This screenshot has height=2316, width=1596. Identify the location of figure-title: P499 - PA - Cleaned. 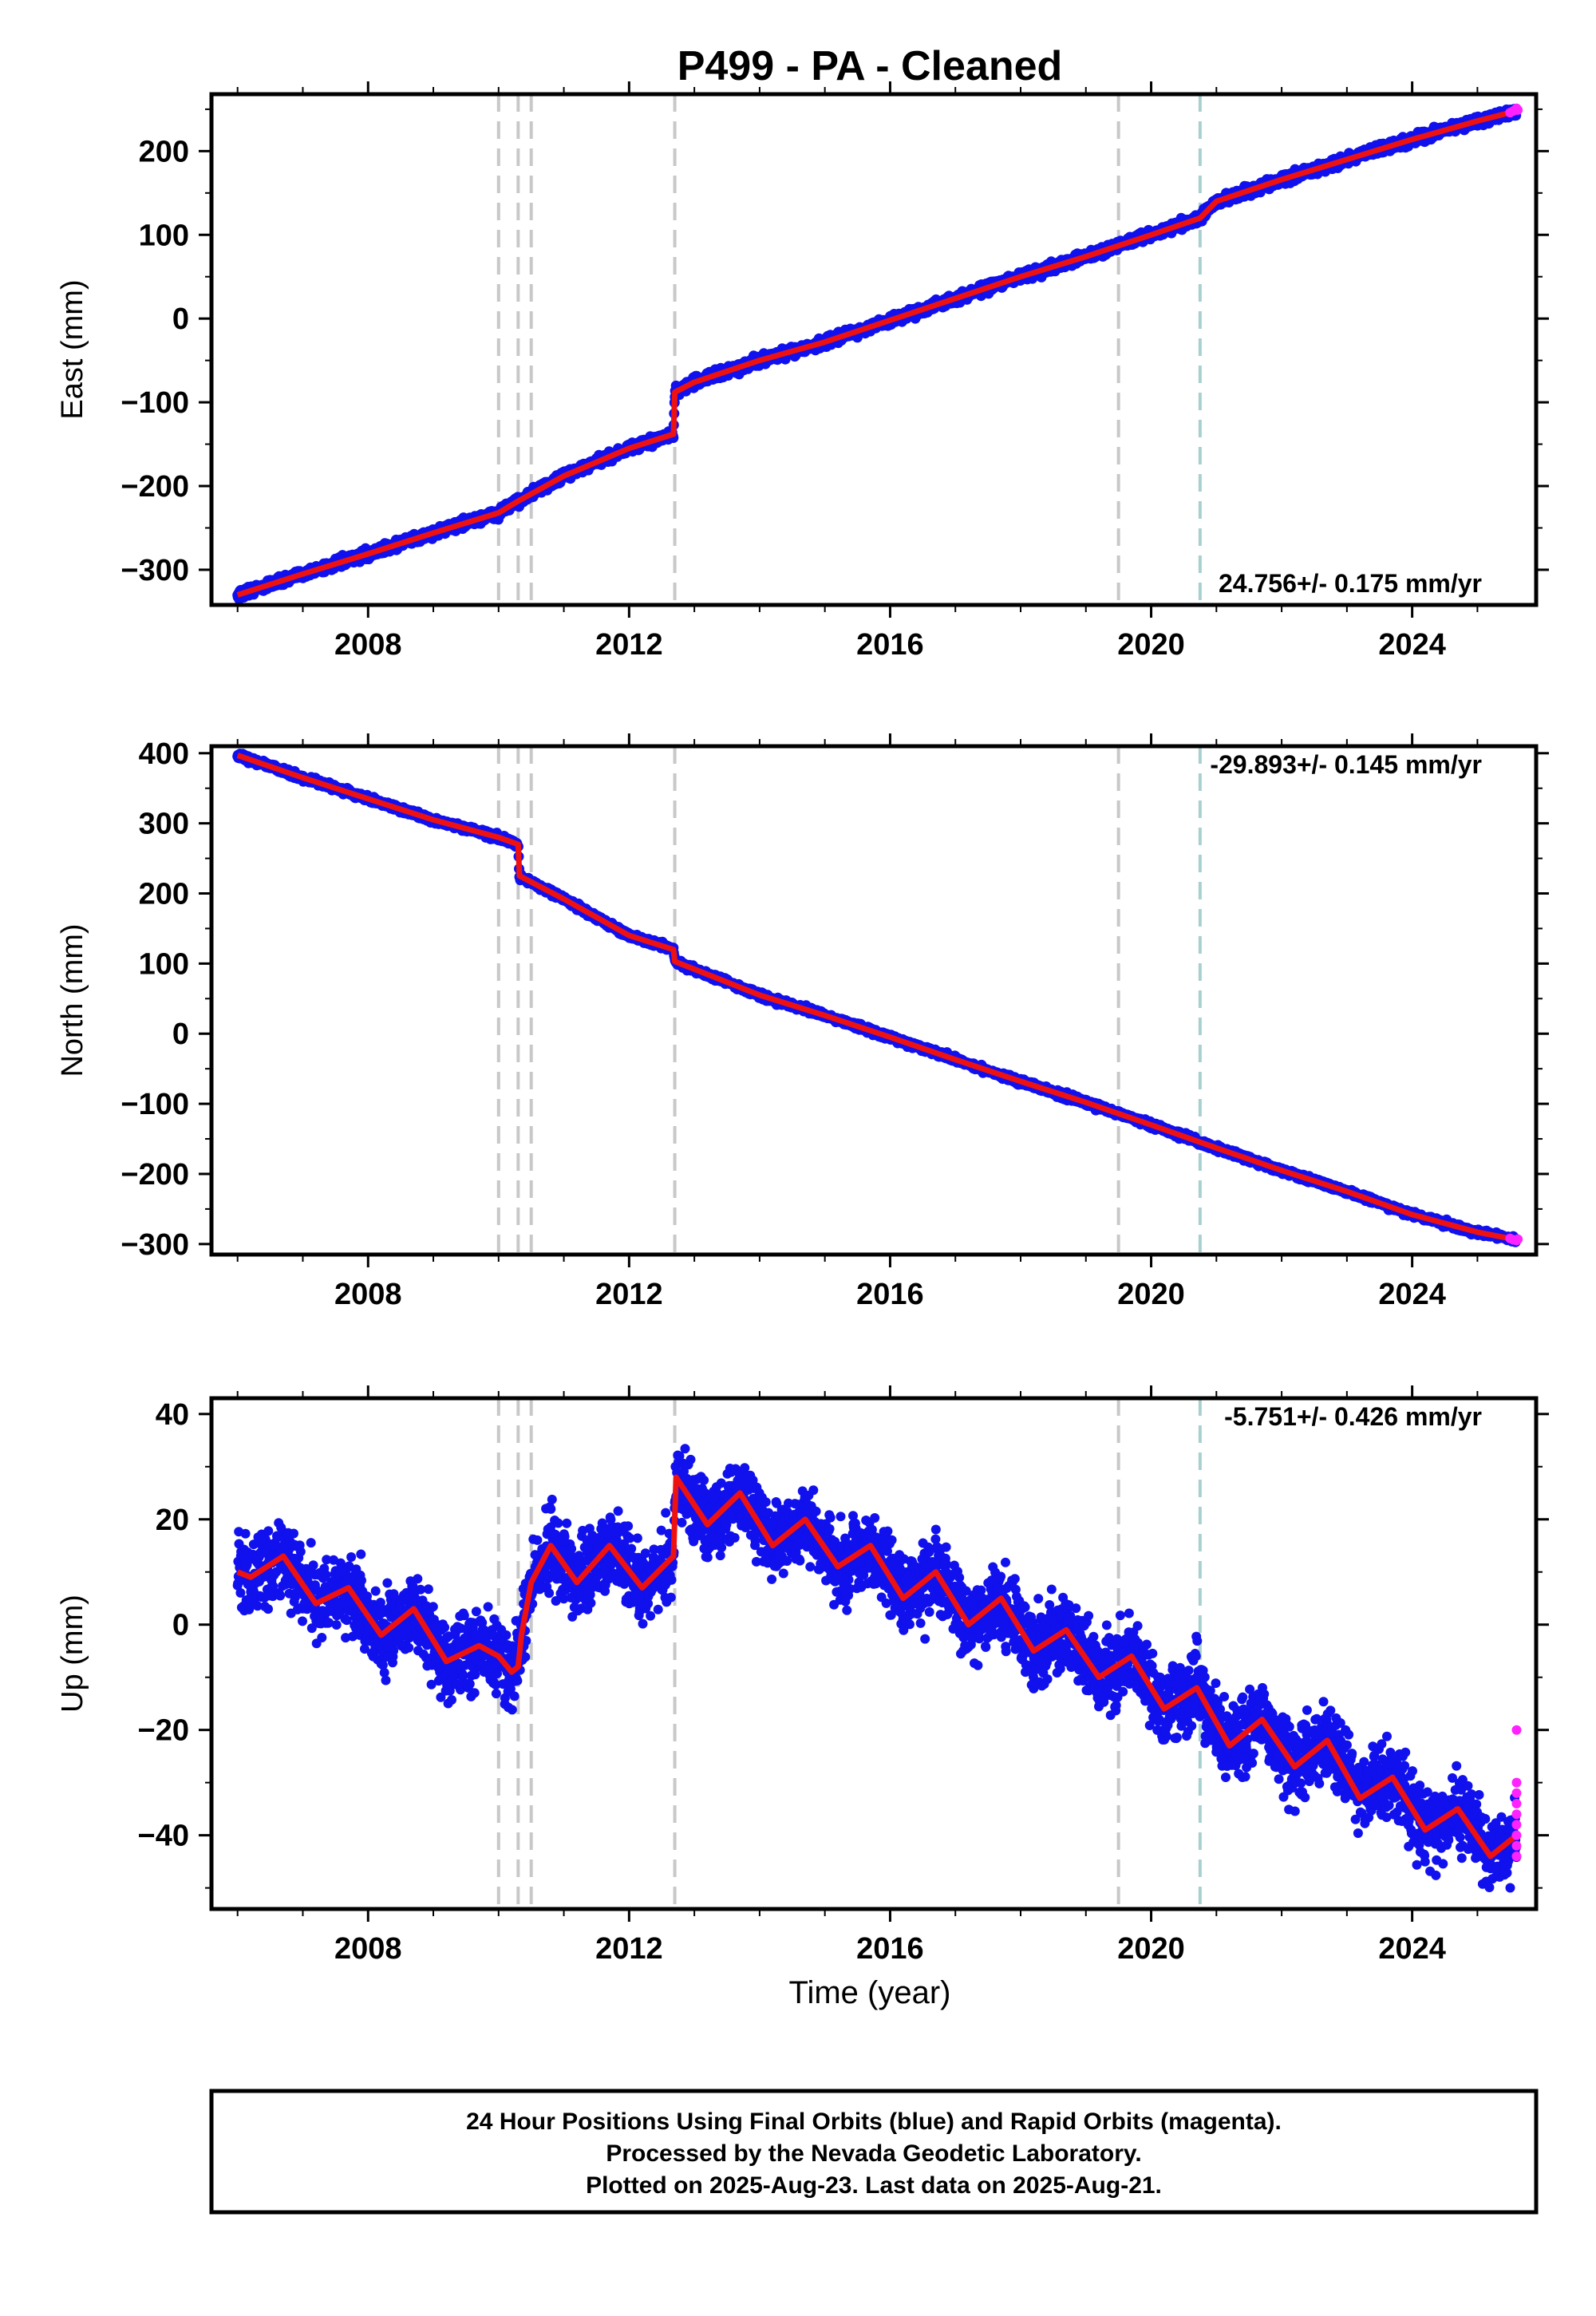
(870, 66).